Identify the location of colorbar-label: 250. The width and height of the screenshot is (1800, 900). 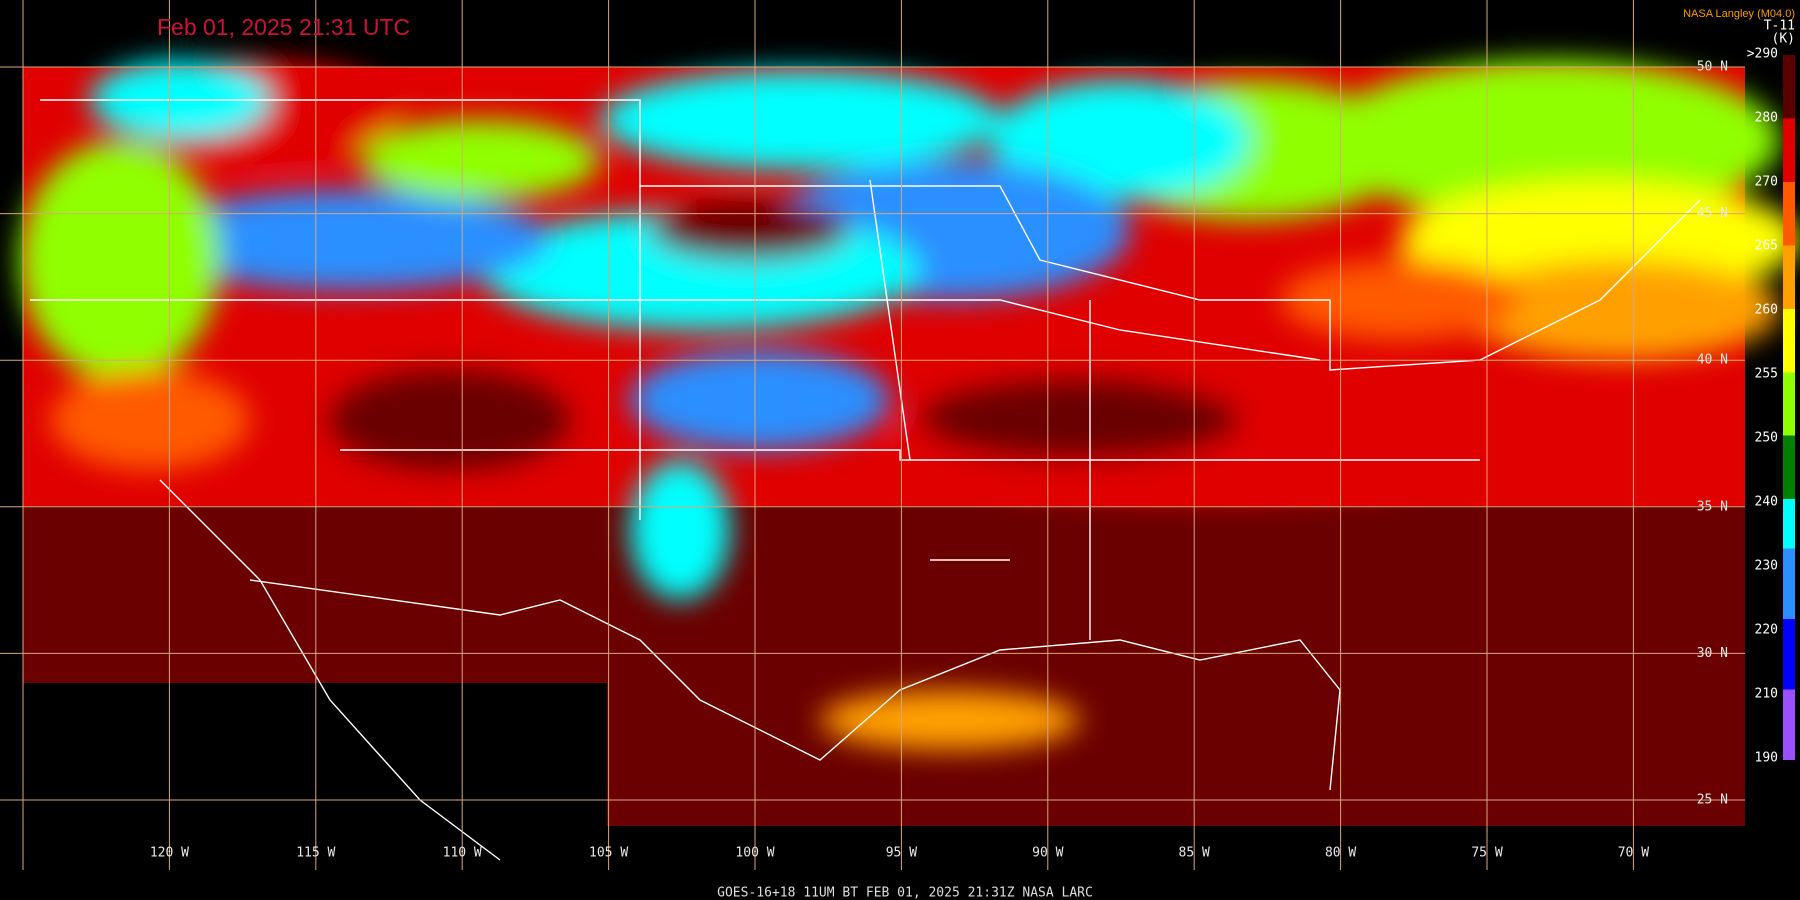
(1766, 438).